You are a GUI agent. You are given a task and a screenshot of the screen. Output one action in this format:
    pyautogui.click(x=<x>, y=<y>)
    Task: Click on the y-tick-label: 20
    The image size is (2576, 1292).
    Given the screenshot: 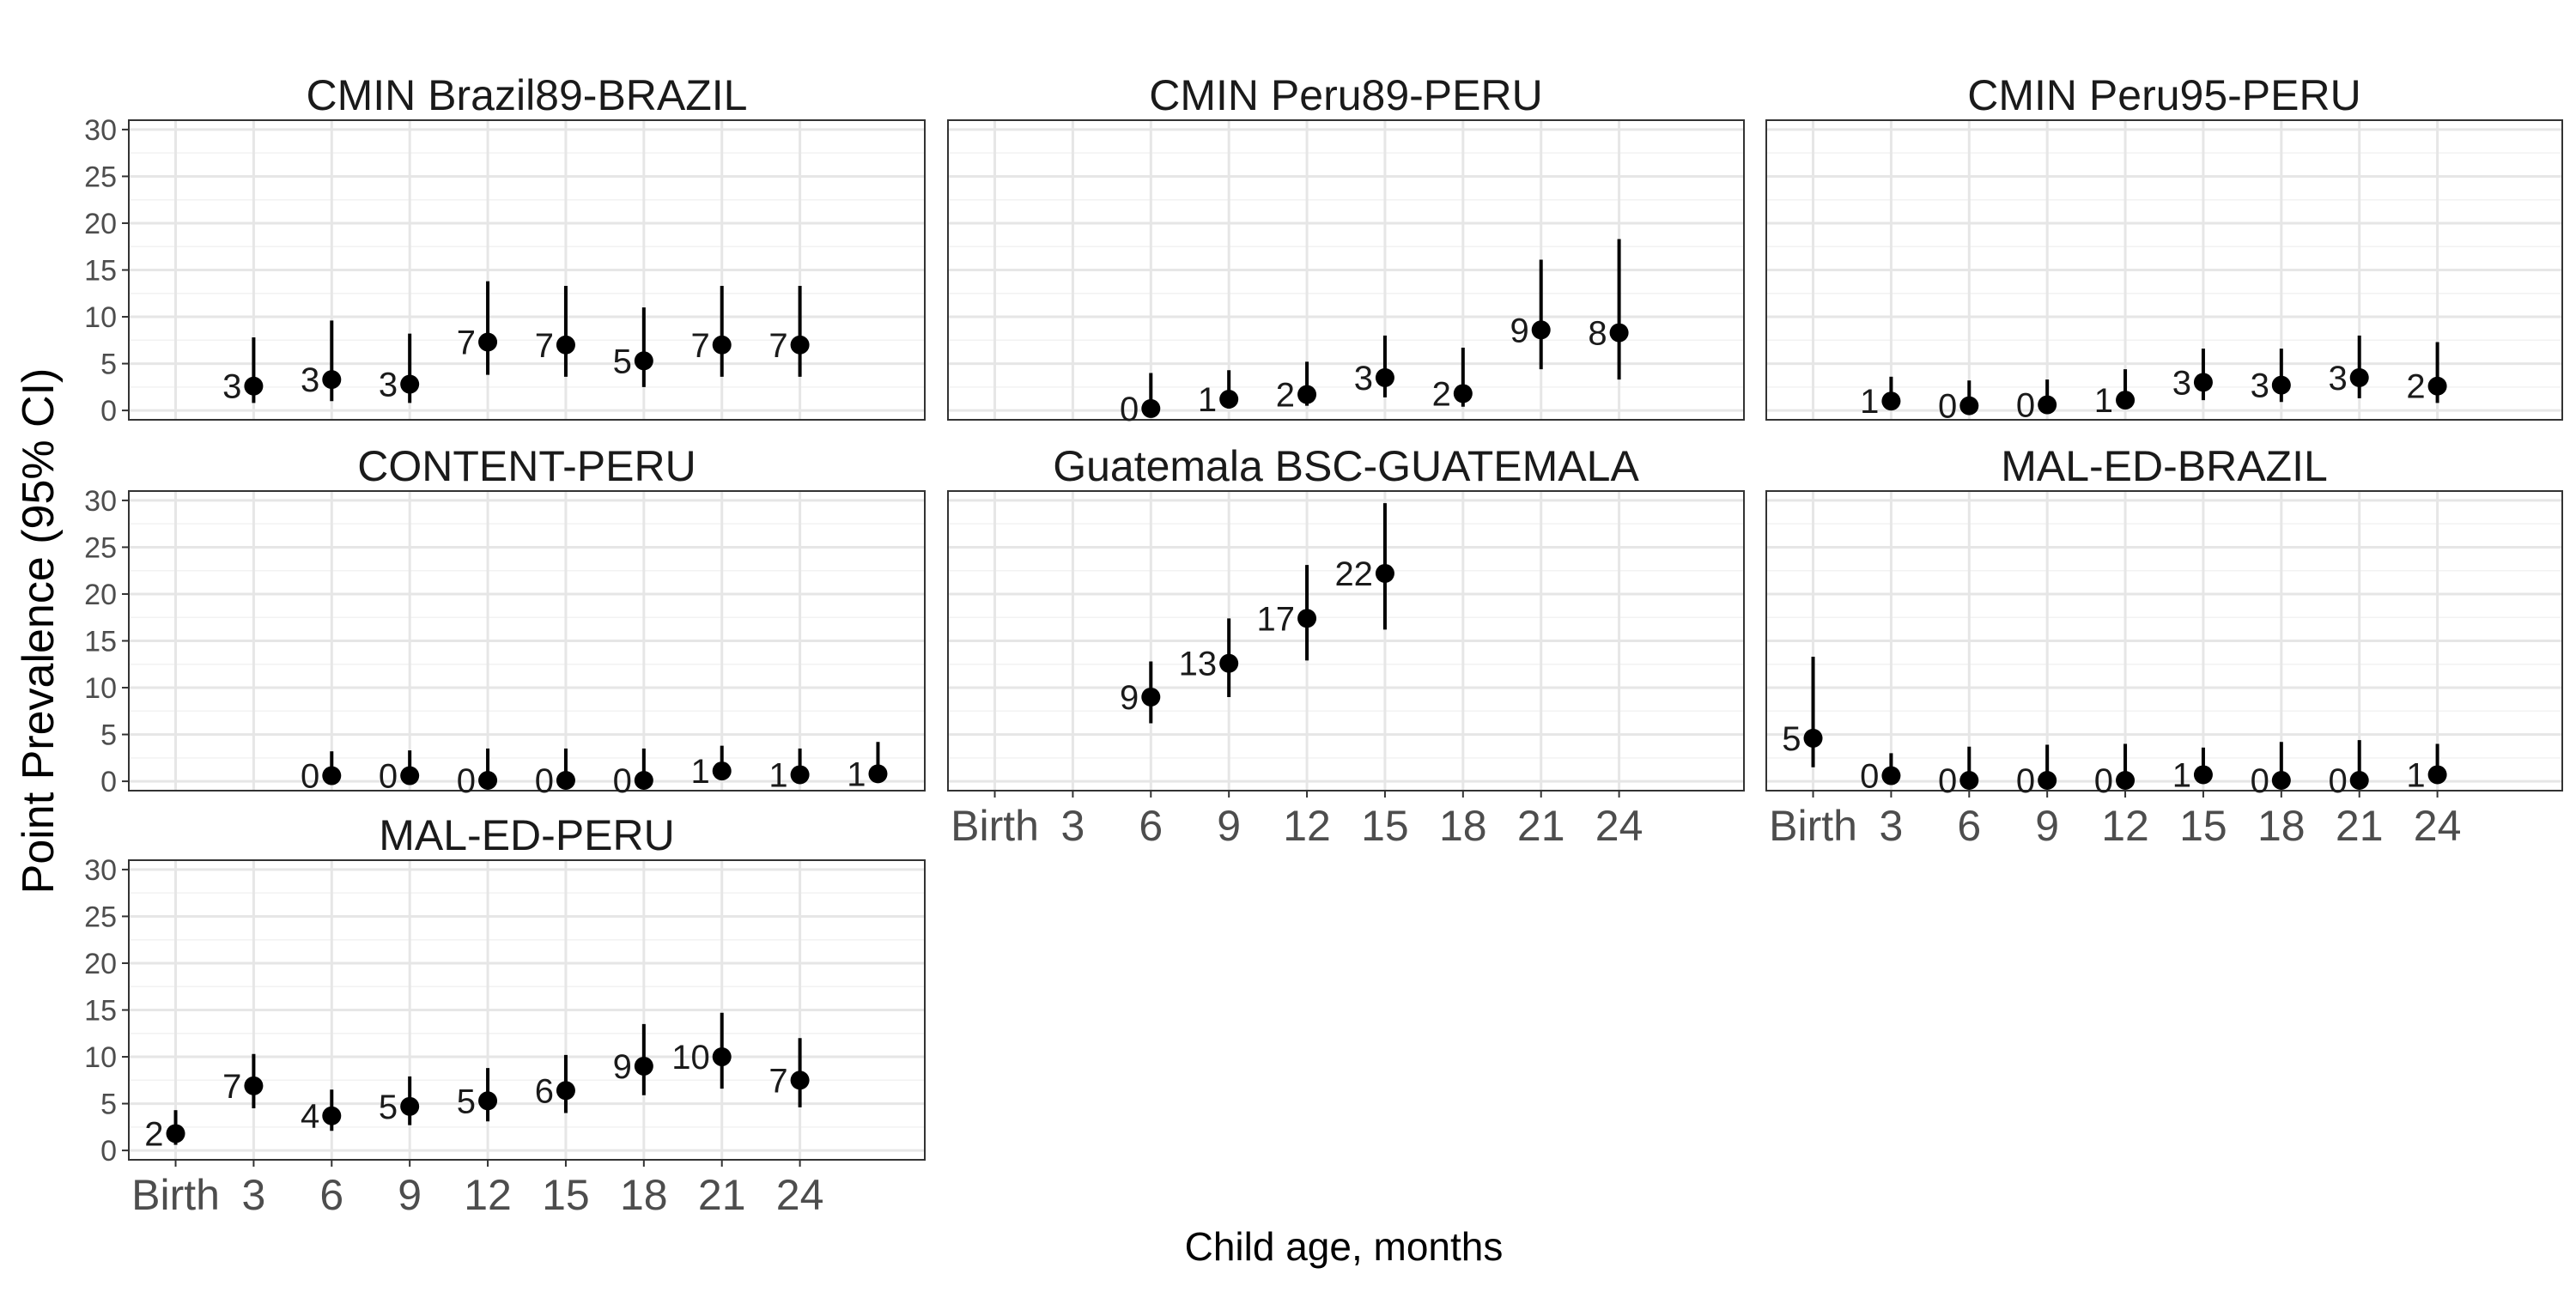 What is the action you would take?
    pyautogui.click(x=101, y=224)
    